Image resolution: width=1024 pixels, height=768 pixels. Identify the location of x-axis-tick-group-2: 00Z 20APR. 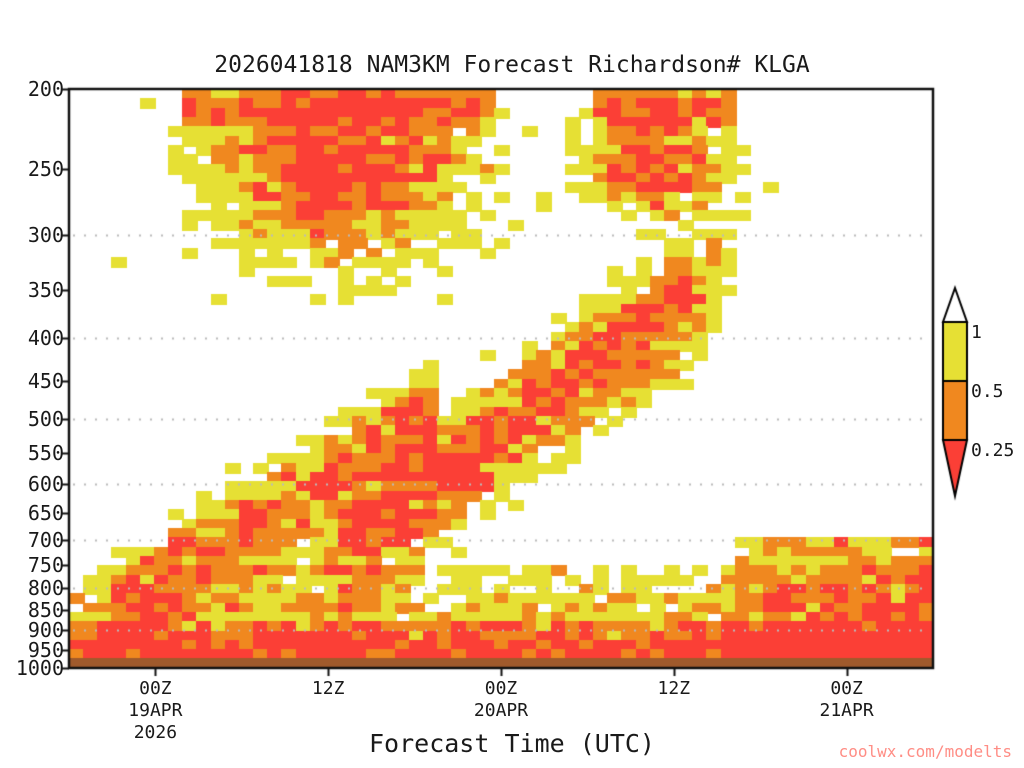
(501, 700).